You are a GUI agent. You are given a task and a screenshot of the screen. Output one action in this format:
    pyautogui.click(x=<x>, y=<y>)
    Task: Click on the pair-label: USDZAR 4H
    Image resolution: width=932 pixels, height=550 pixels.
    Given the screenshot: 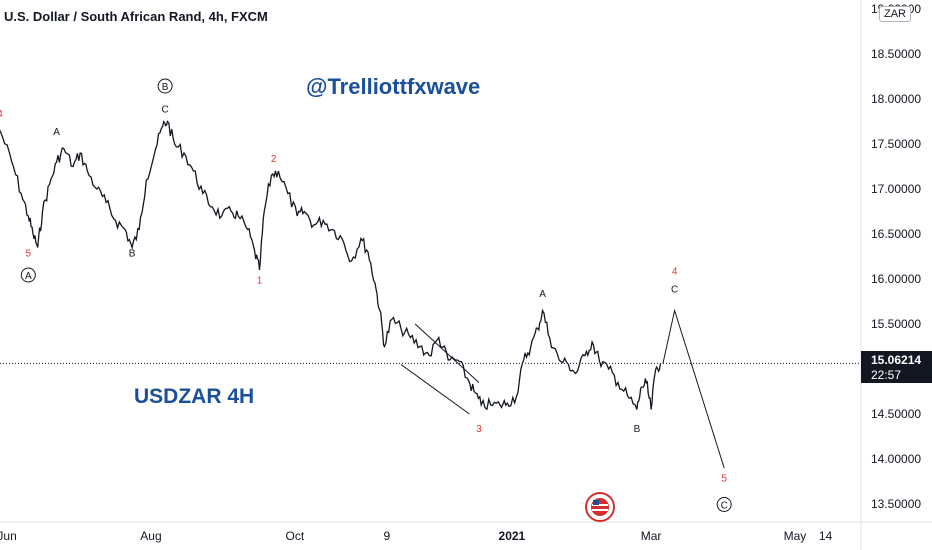 What is the action you would take?
    pyautogui.click(x=194, y=396)
    